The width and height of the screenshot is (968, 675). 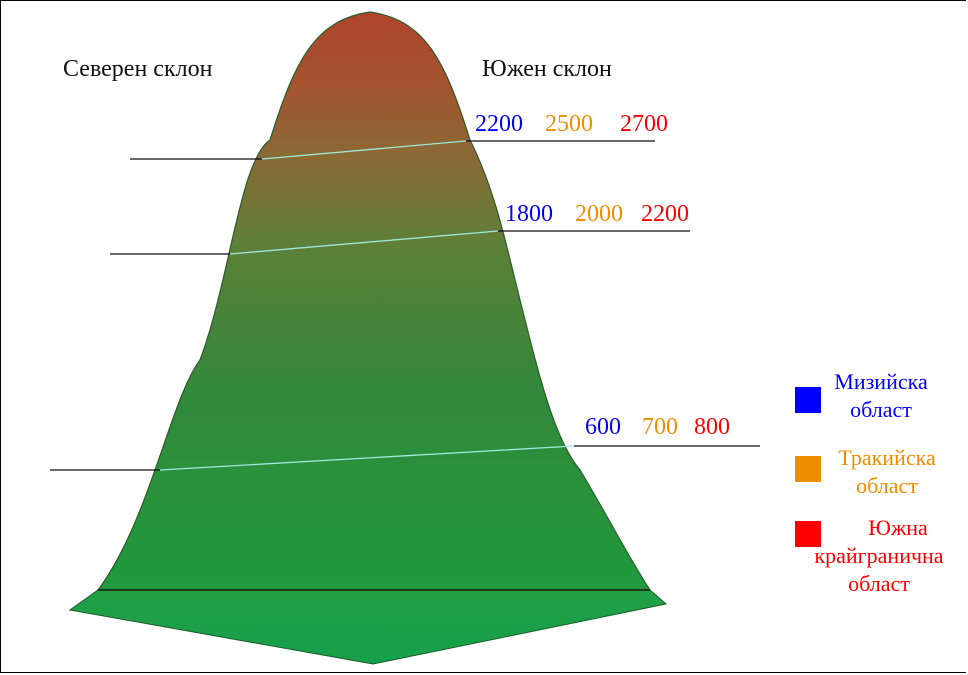 What do you see at coordinates (547, 69) in the screenshot?
I see `south-slope-label: Южен склон` at bounding box center [547, 69].